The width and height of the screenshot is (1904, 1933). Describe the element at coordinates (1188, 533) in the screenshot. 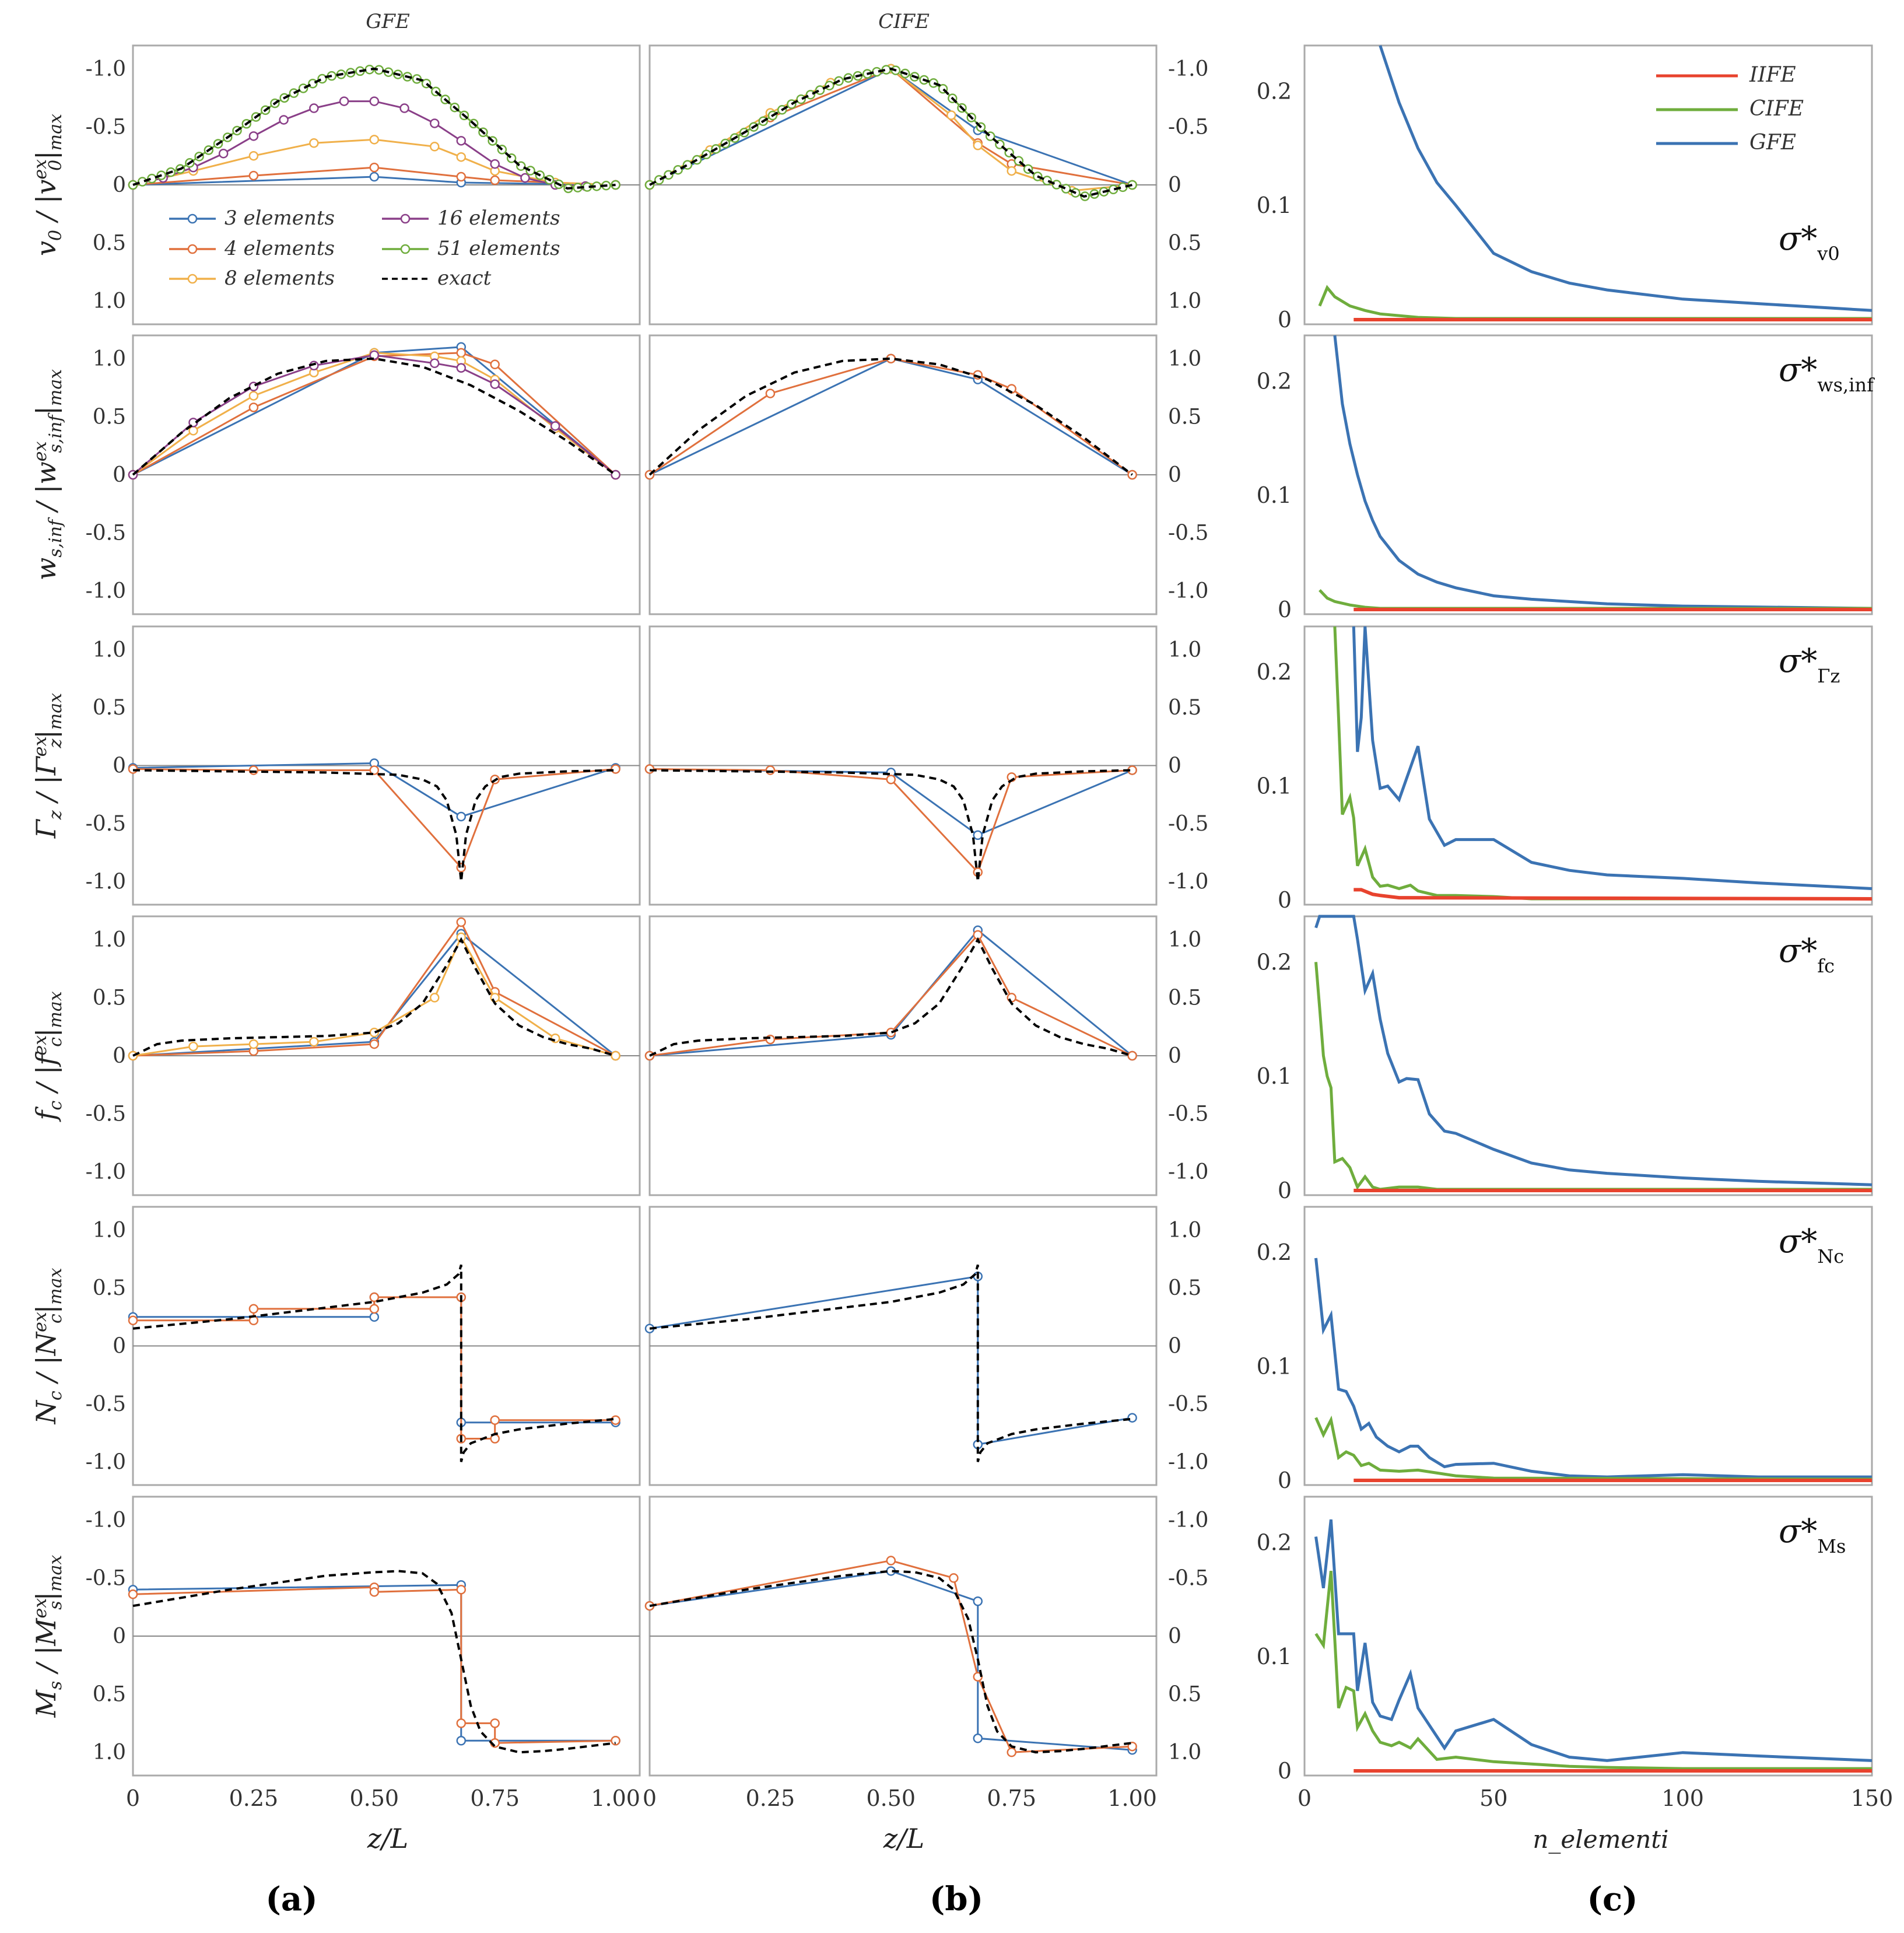

I see `y-tick-label-b-row2: -0.5` at that location.